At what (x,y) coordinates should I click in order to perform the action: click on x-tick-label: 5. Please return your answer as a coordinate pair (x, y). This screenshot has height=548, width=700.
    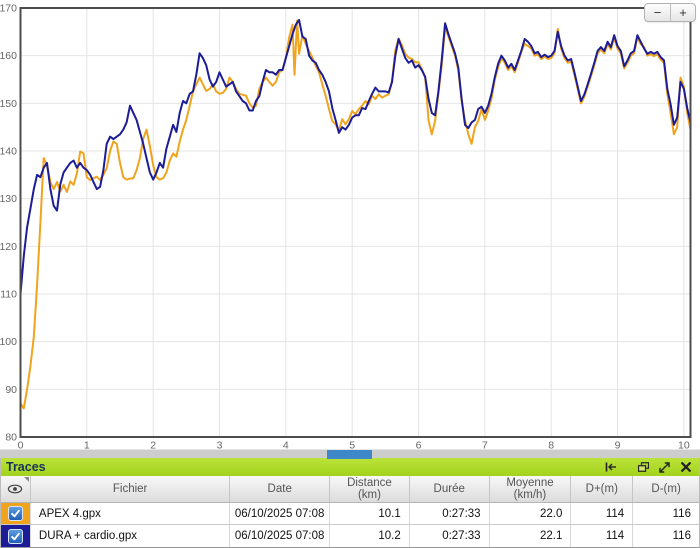
    Looking at the image, I should click on (352, 445).